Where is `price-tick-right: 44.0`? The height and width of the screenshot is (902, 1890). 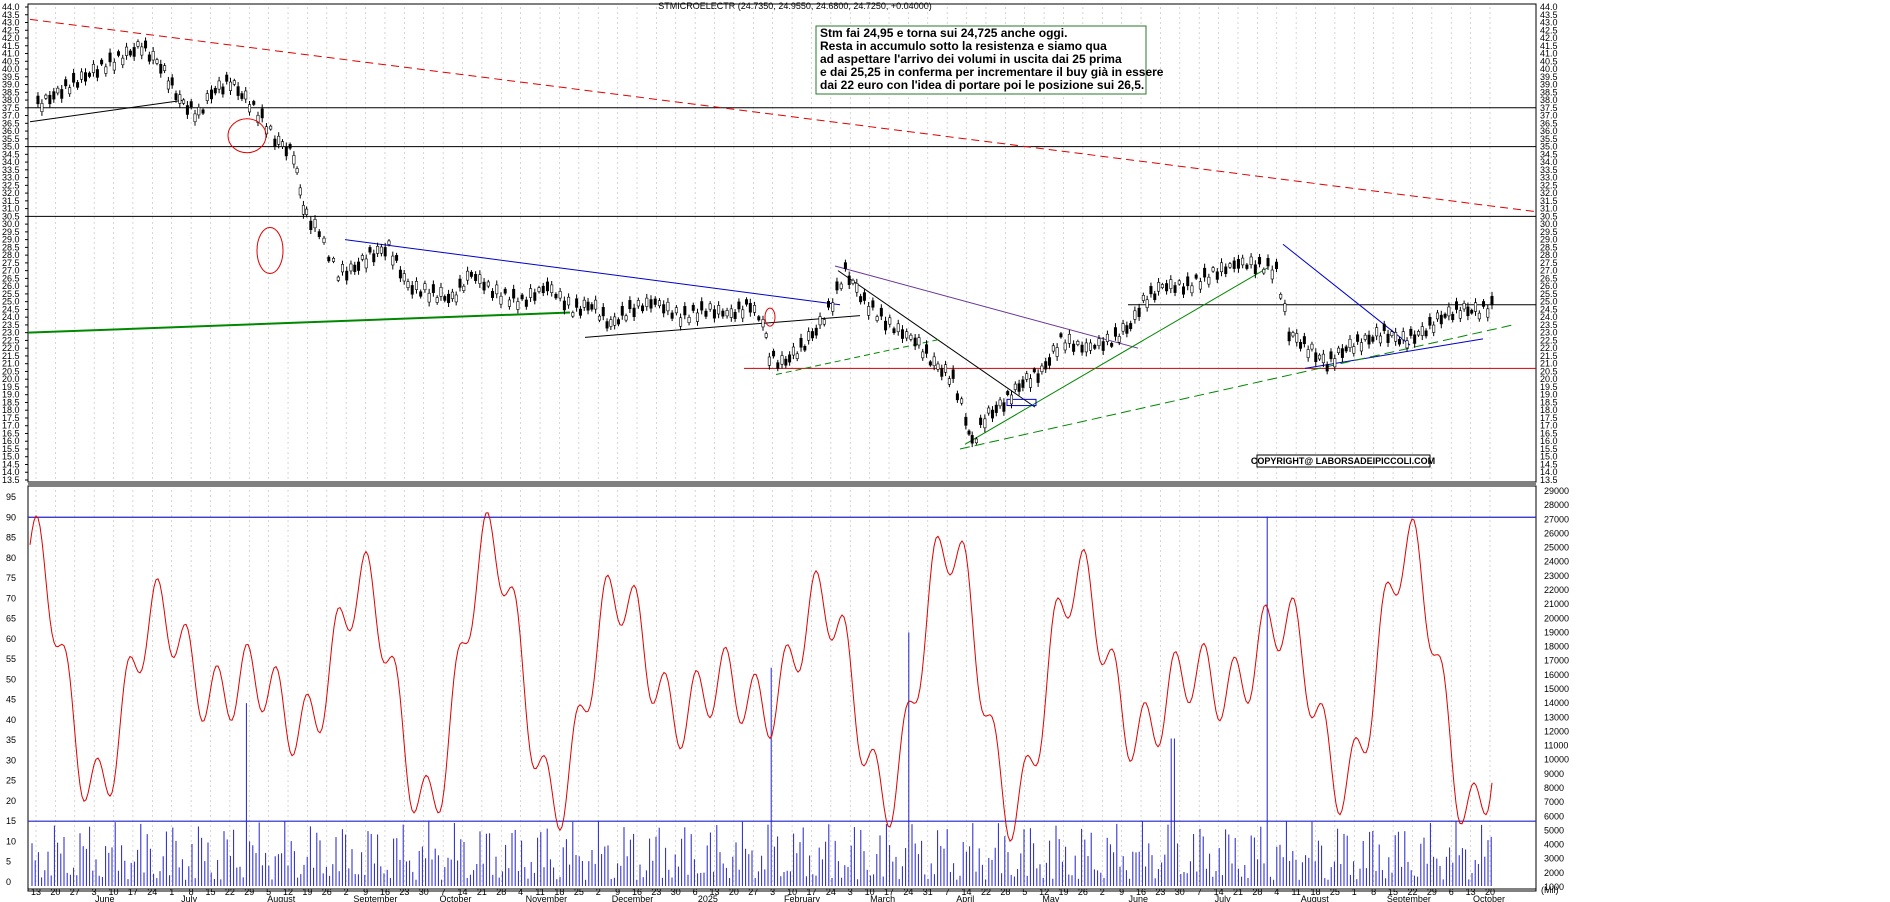
price-tick-right: 44.0 is located at coordinates (1549, 7).